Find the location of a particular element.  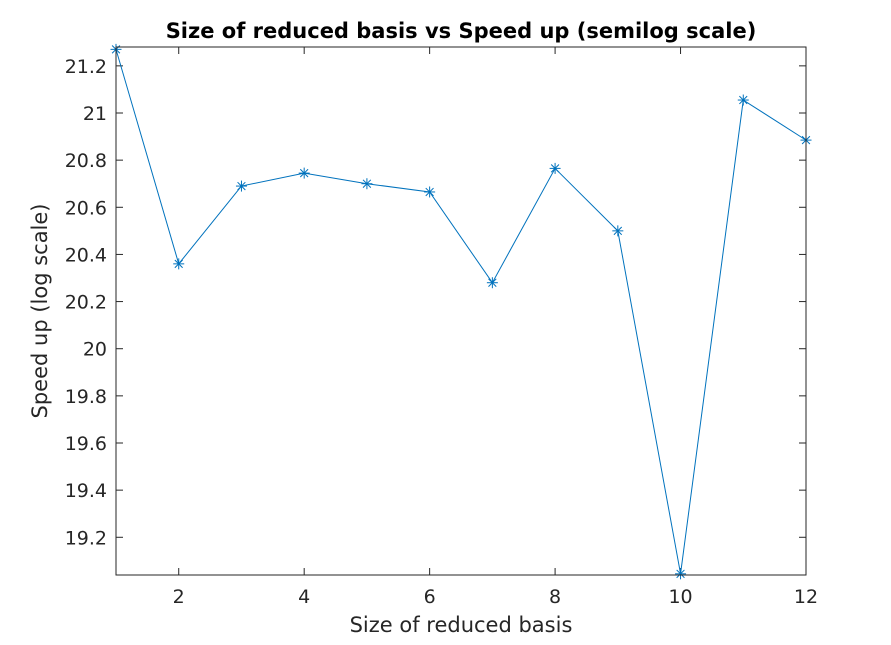

y-tick-label: 19.2 is located at coordinates (86, 538).